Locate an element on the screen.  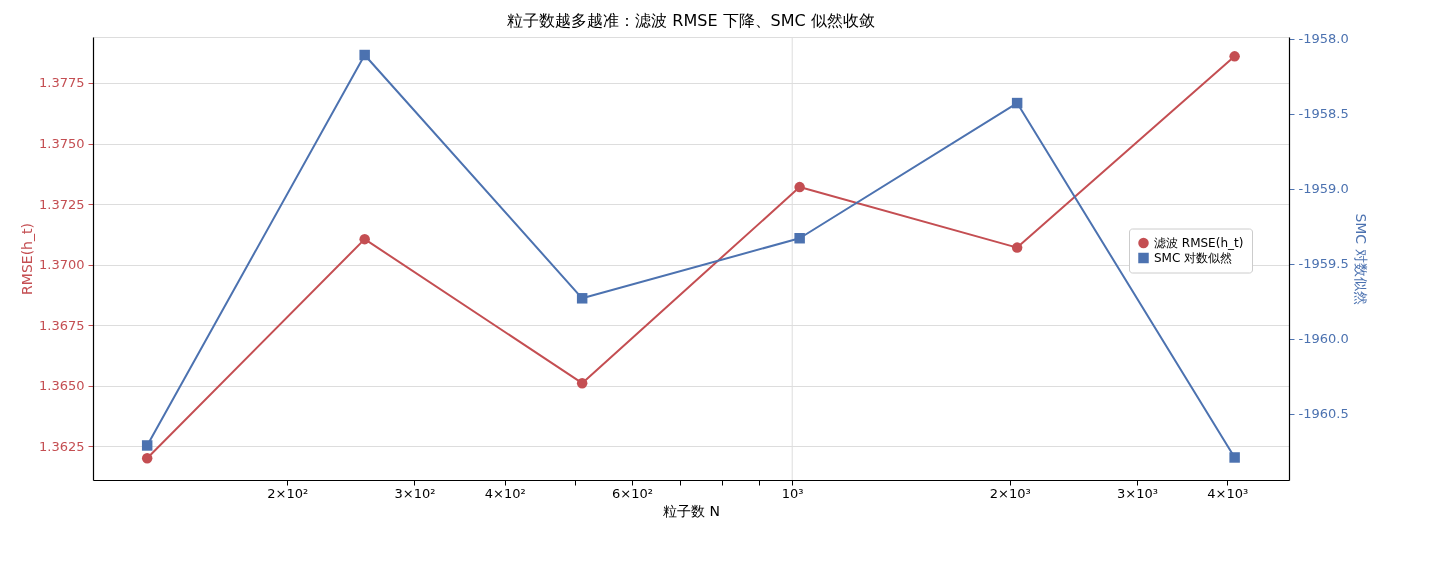
y-tick-label: 1.3675 is located at coordinates (62, 325).